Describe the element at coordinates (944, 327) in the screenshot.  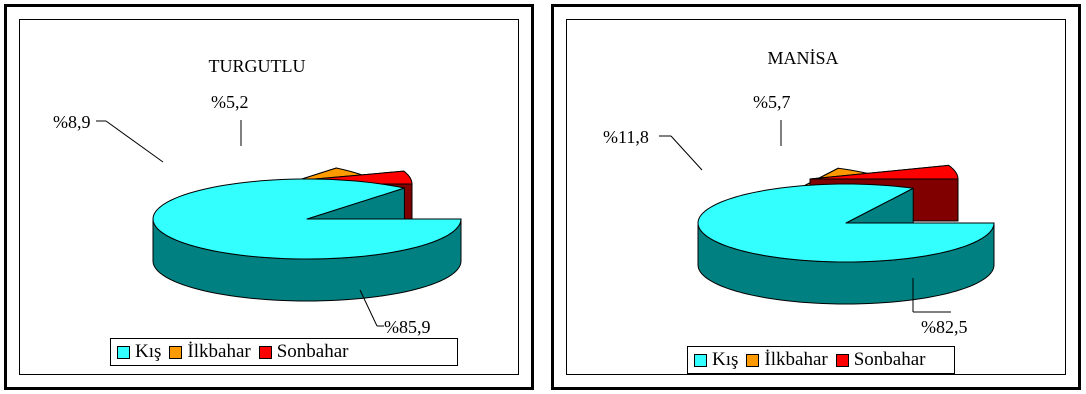
I see `data-label-kis: %82,5` at that location.